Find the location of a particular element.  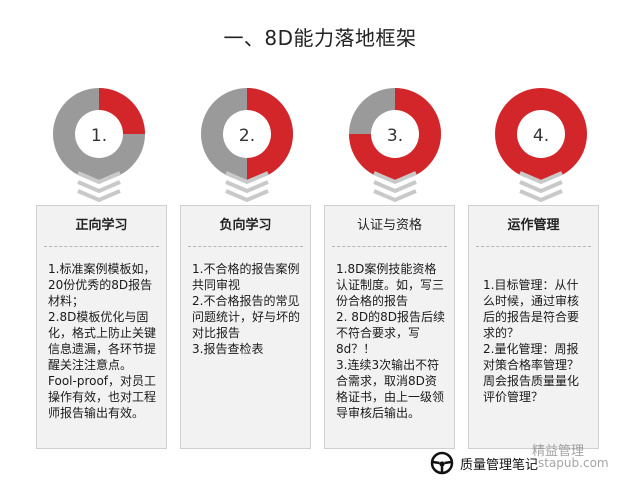

stage-3-number: 3. is located at coordinates (395, 136).